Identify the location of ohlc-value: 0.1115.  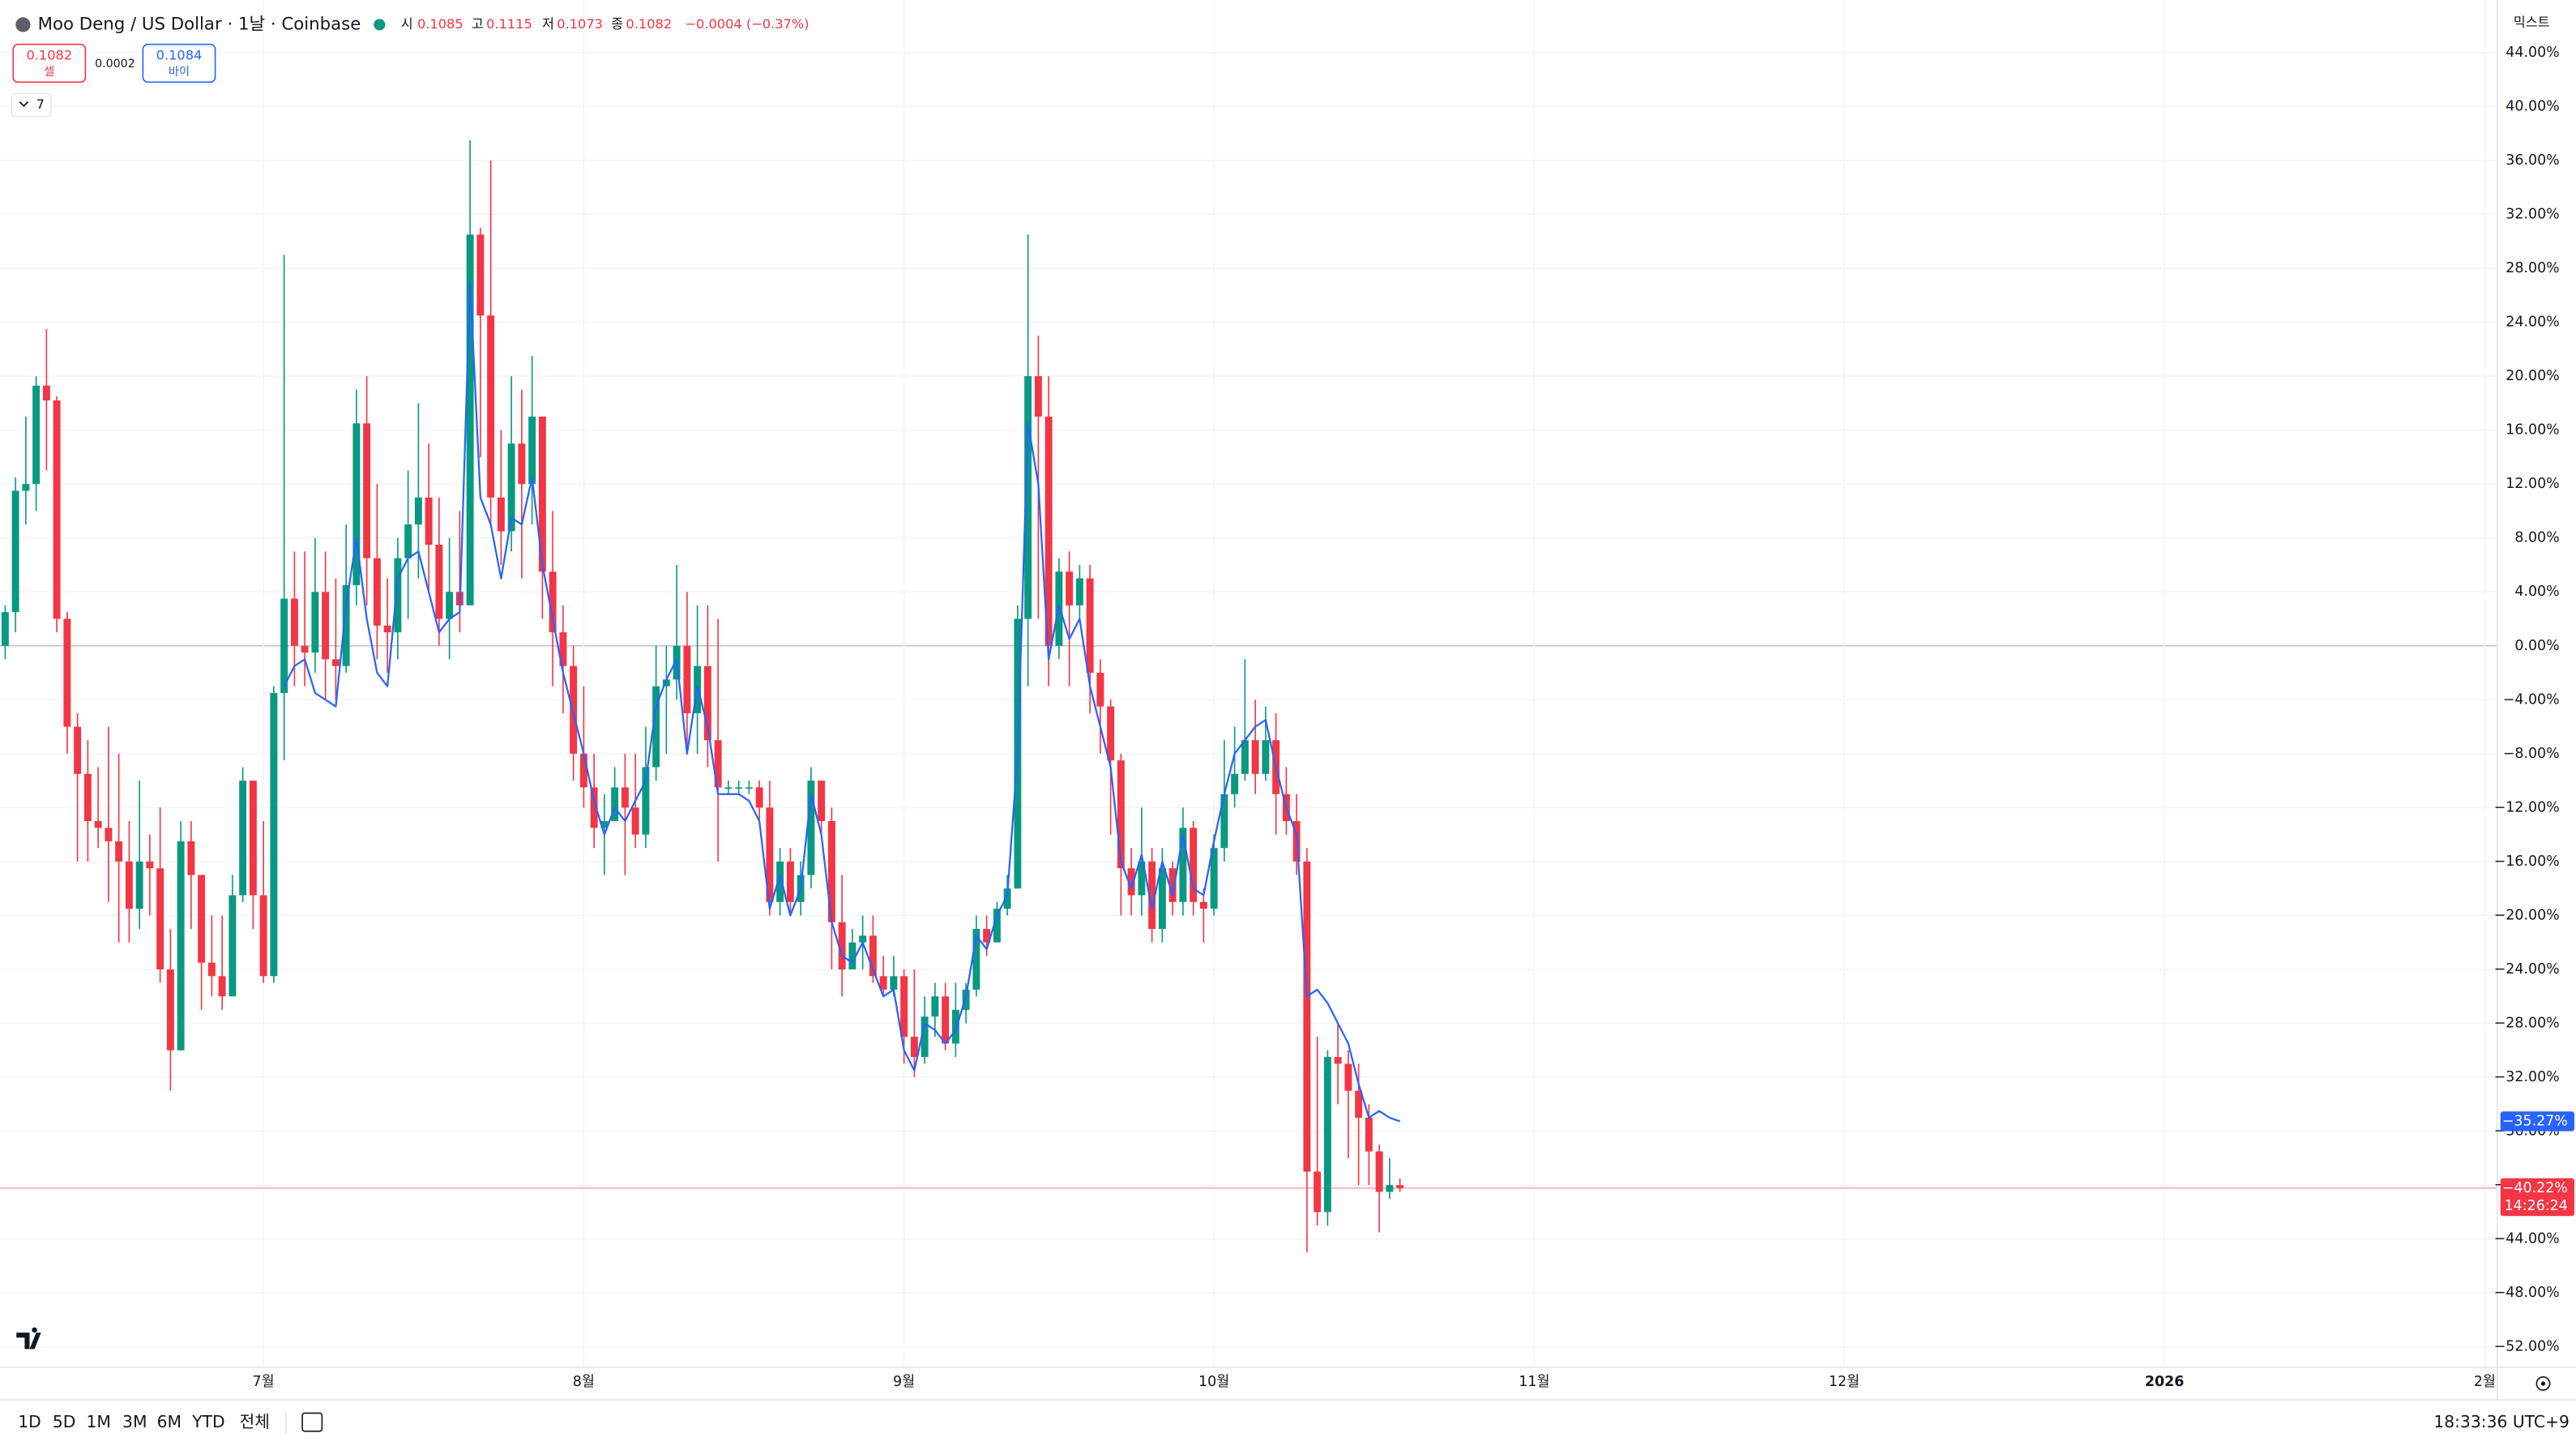
(509, 24).